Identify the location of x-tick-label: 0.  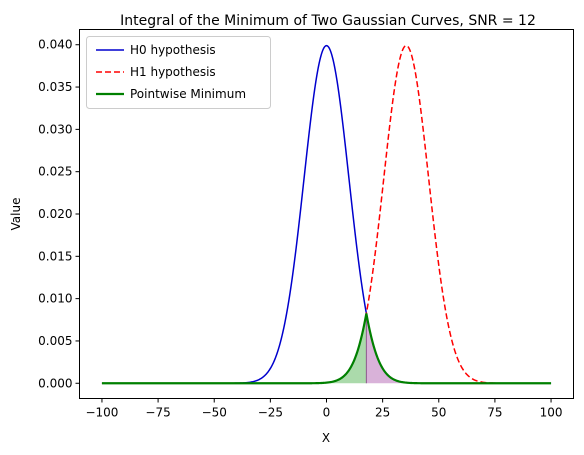
(327, 413).